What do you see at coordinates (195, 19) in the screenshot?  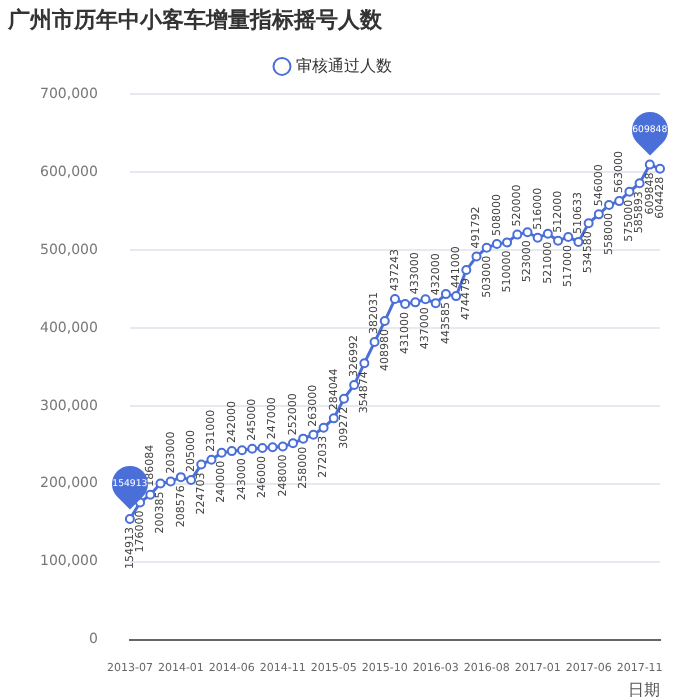 I see `chart-title: 广州市历年中小客车增量指标摇号人数` at bounding box center [195, 19].